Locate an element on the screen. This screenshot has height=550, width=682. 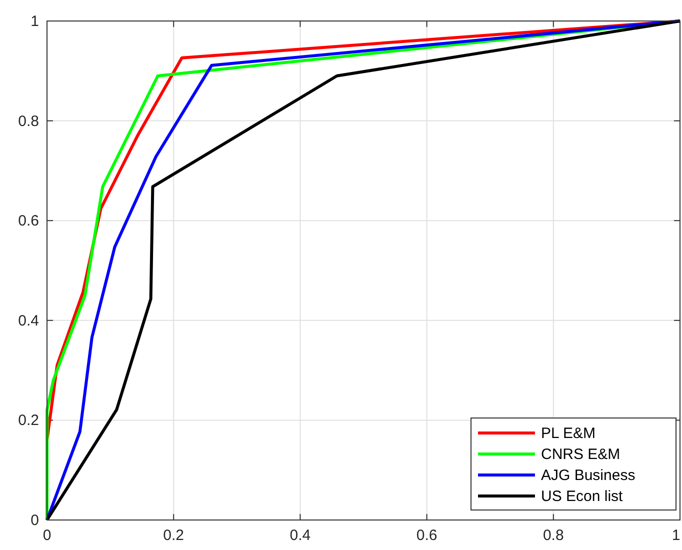
y-tick-label: 0.4 is located at coordinates (28, 321).